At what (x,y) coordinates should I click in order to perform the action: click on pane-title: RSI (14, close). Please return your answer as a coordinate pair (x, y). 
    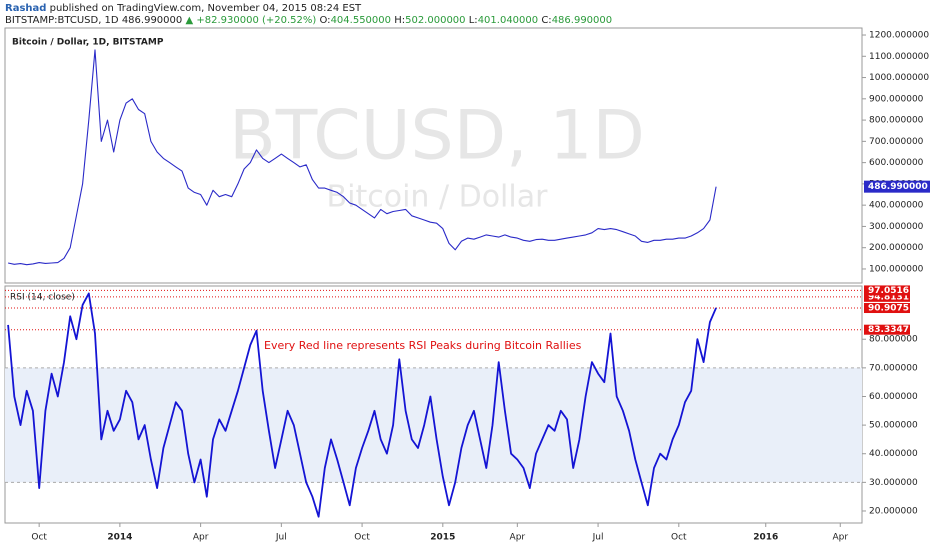
    Looking at the image, I should click on (42, 298).